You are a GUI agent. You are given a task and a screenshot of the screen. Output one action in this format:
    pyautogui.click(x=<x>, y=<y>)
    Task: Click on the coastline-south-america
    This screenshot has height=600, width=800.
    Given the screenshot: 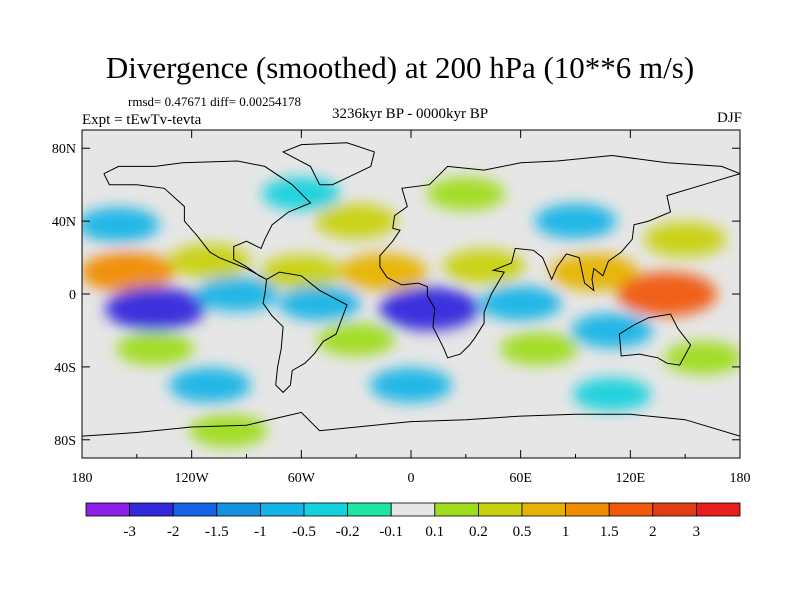 What is the action you would take?
    pyautogui.click(x=305, y=332)
    